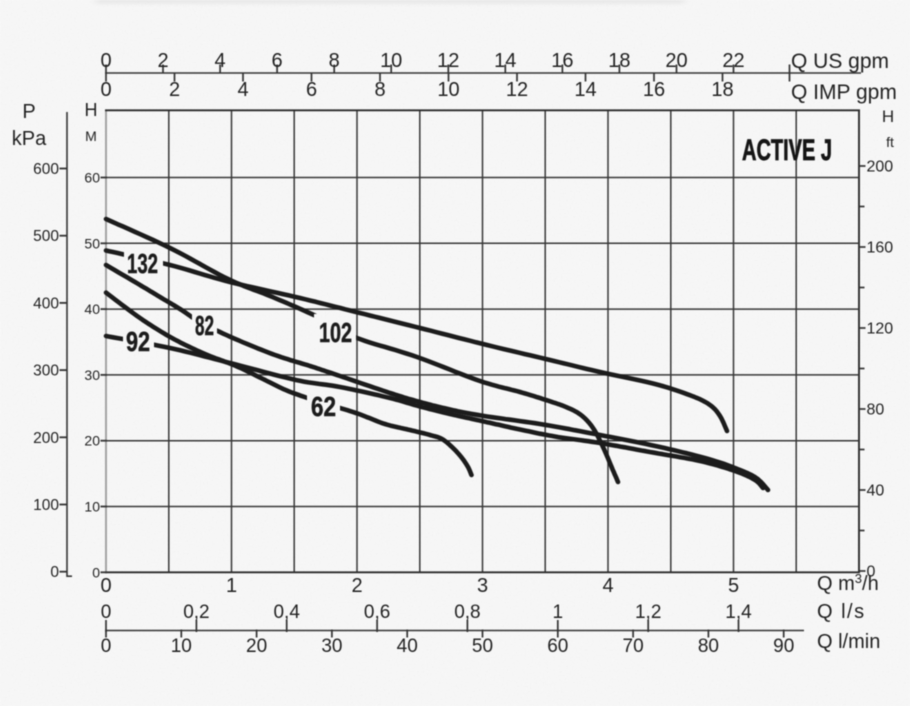 The image size is (910, 706). I want to click on svg-text: 22, so click(733, 61).